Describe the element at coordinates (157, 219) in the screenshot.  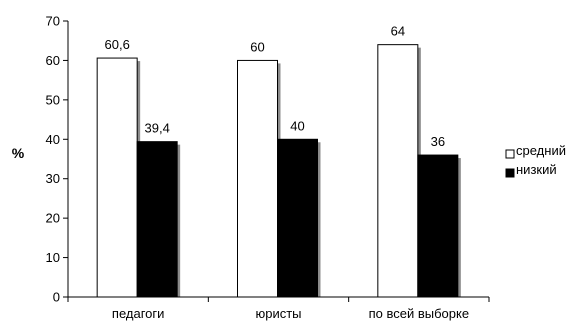
I see `bar-низкий-педагоги` at that location.